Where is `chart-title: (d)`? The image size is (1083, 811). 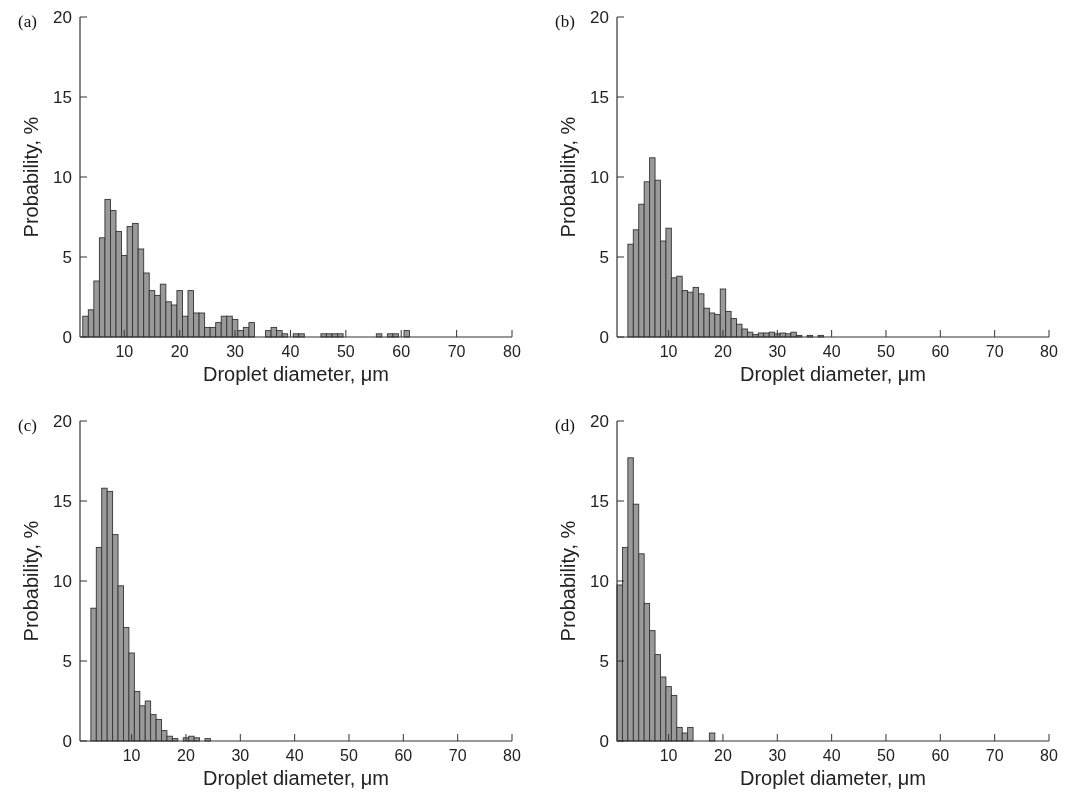 chart-title: (d) is located at coordinates (565, 425).